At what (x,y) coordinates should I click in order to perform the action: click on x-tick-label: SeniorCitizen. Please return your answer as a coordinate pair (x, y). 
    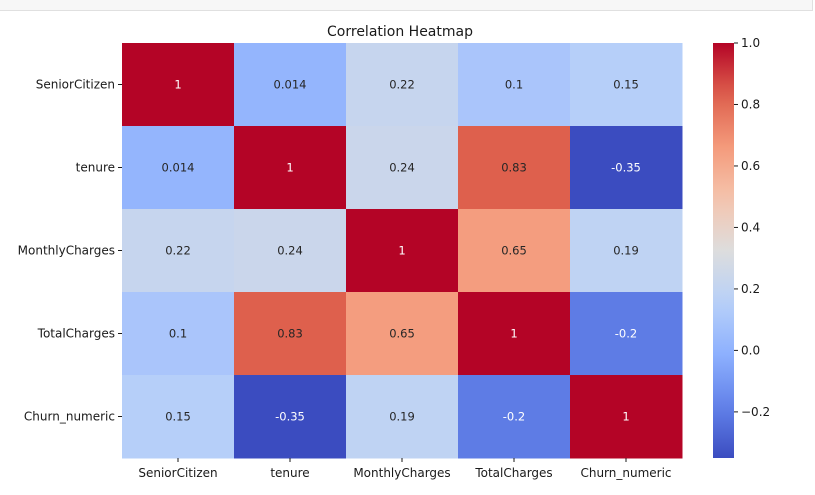
    Looking at the image, I should click on (177, 473).